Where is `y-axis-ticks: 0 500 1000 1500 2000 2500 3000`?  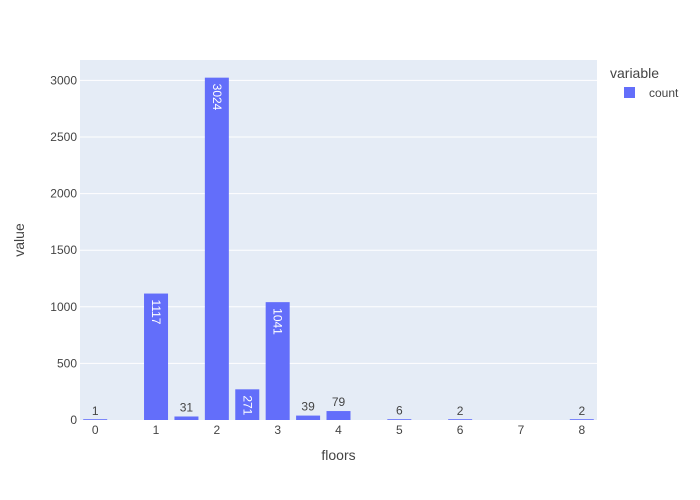
y-axis-ticks: 0 500 1000 1500 2000 2500 3000 is located at coordinates (63, 250).